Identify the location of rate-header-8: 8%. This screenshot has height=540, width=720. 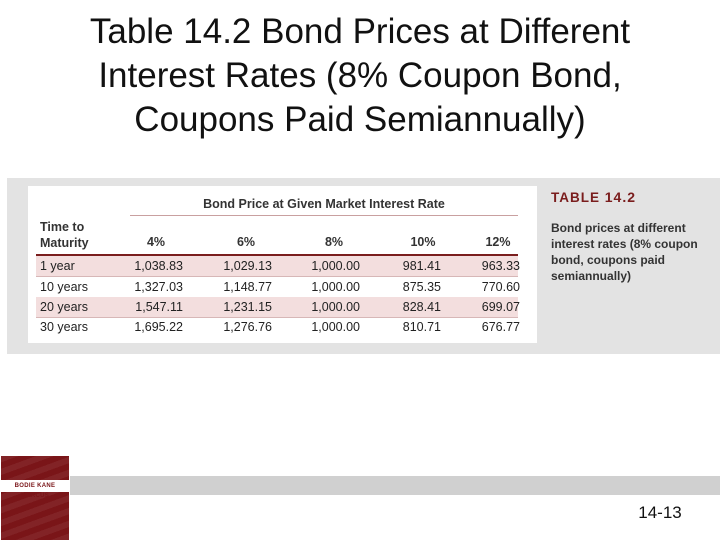
(334, 242).